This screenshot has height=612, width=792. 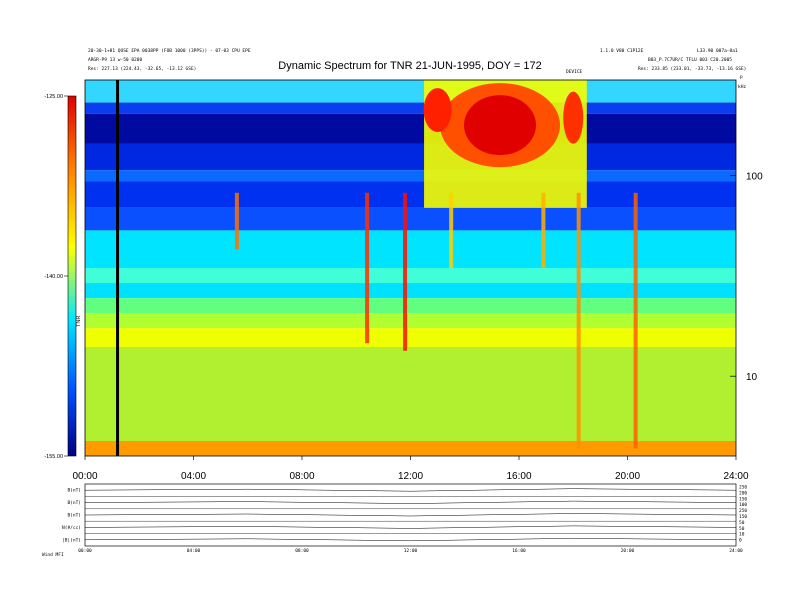 I want to click on panel-x-tick: 12:00, so click(x=411, y=551).